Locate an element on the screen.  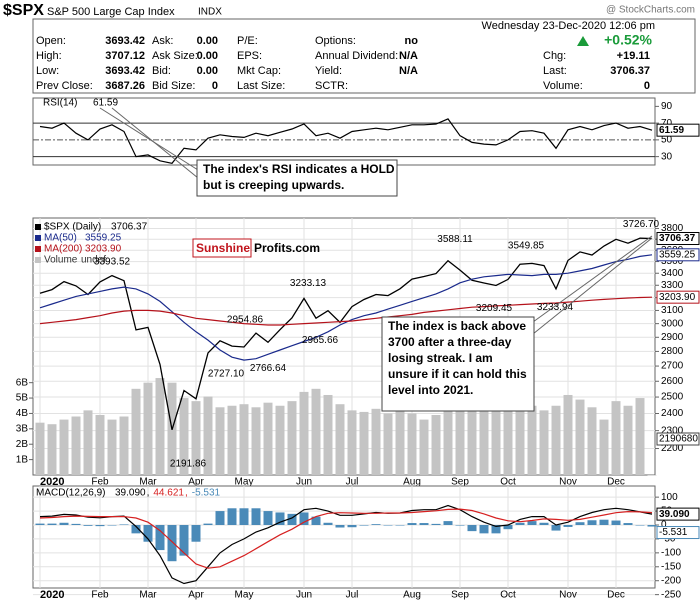
y-tick-label: 2600 is located at coordinates (672, 381).